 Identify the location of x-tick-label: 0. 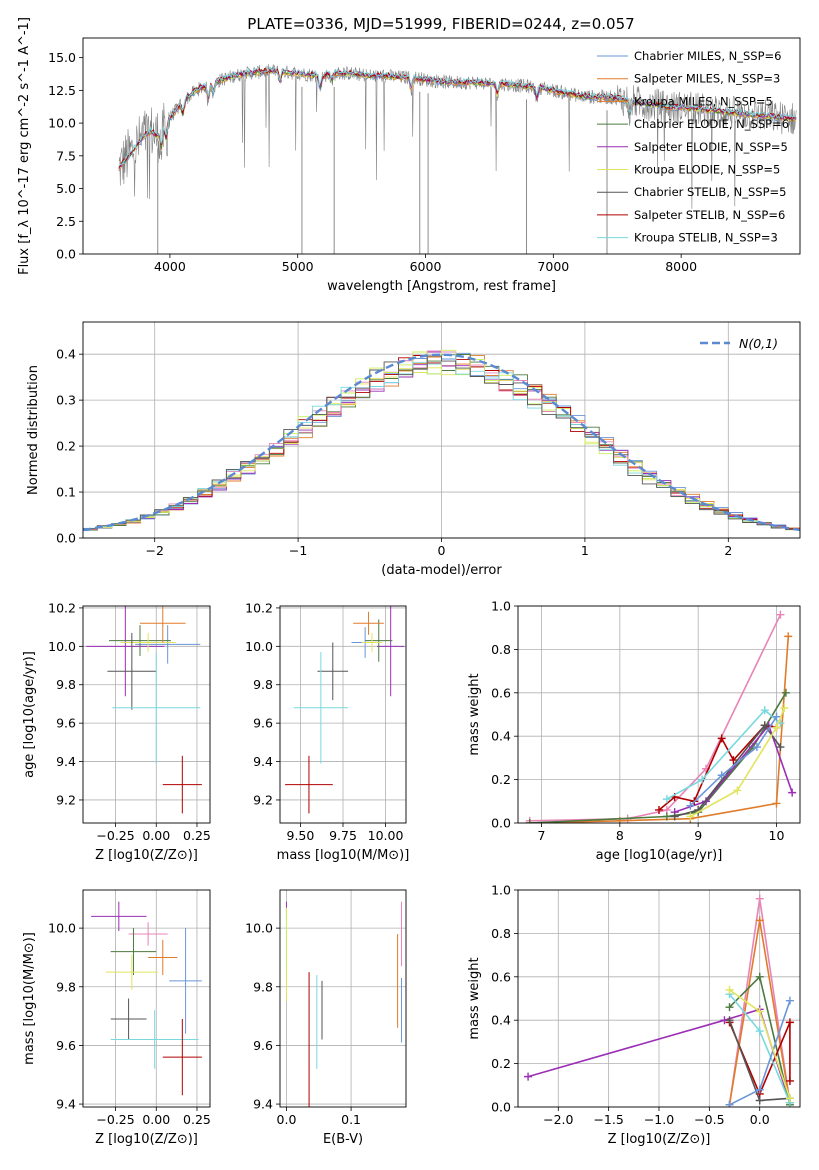
(442, 550).